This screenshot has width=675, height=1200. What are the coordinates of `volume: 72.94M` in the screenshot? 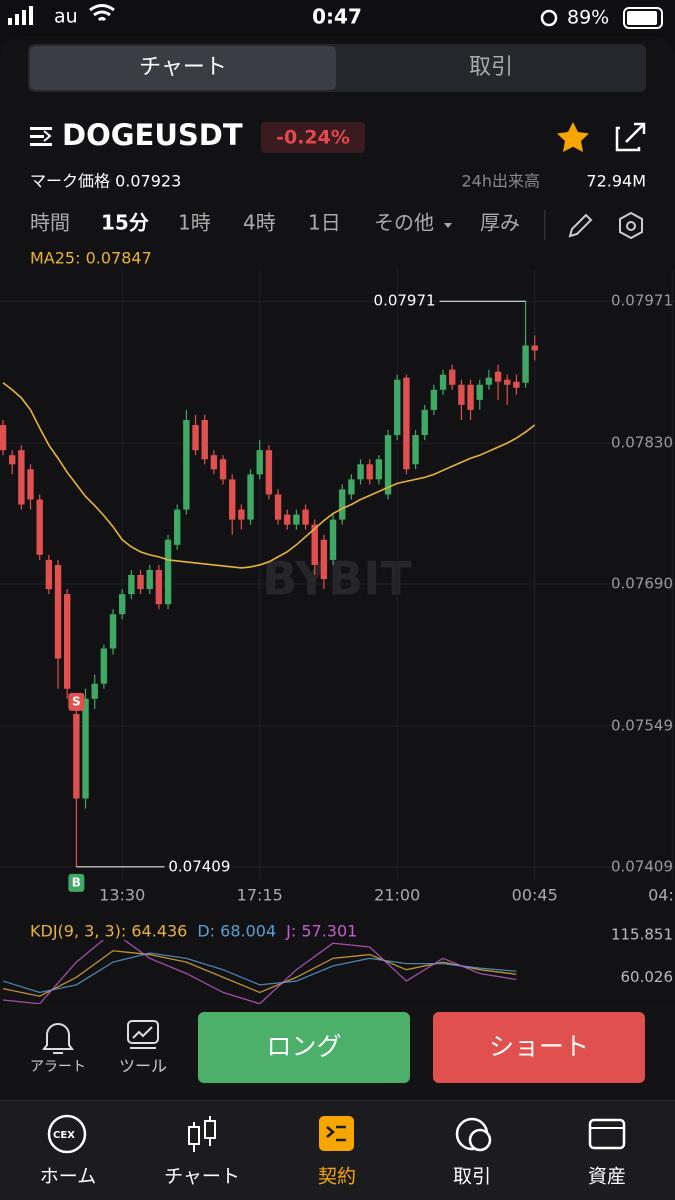 It's located at (616, 181).